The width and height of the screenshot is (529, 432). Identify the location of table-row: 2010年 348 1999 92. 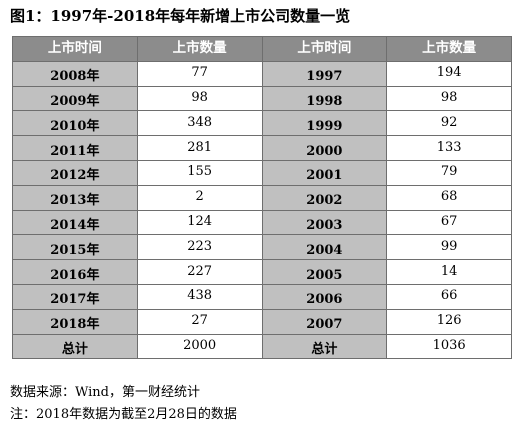
(262, 123).